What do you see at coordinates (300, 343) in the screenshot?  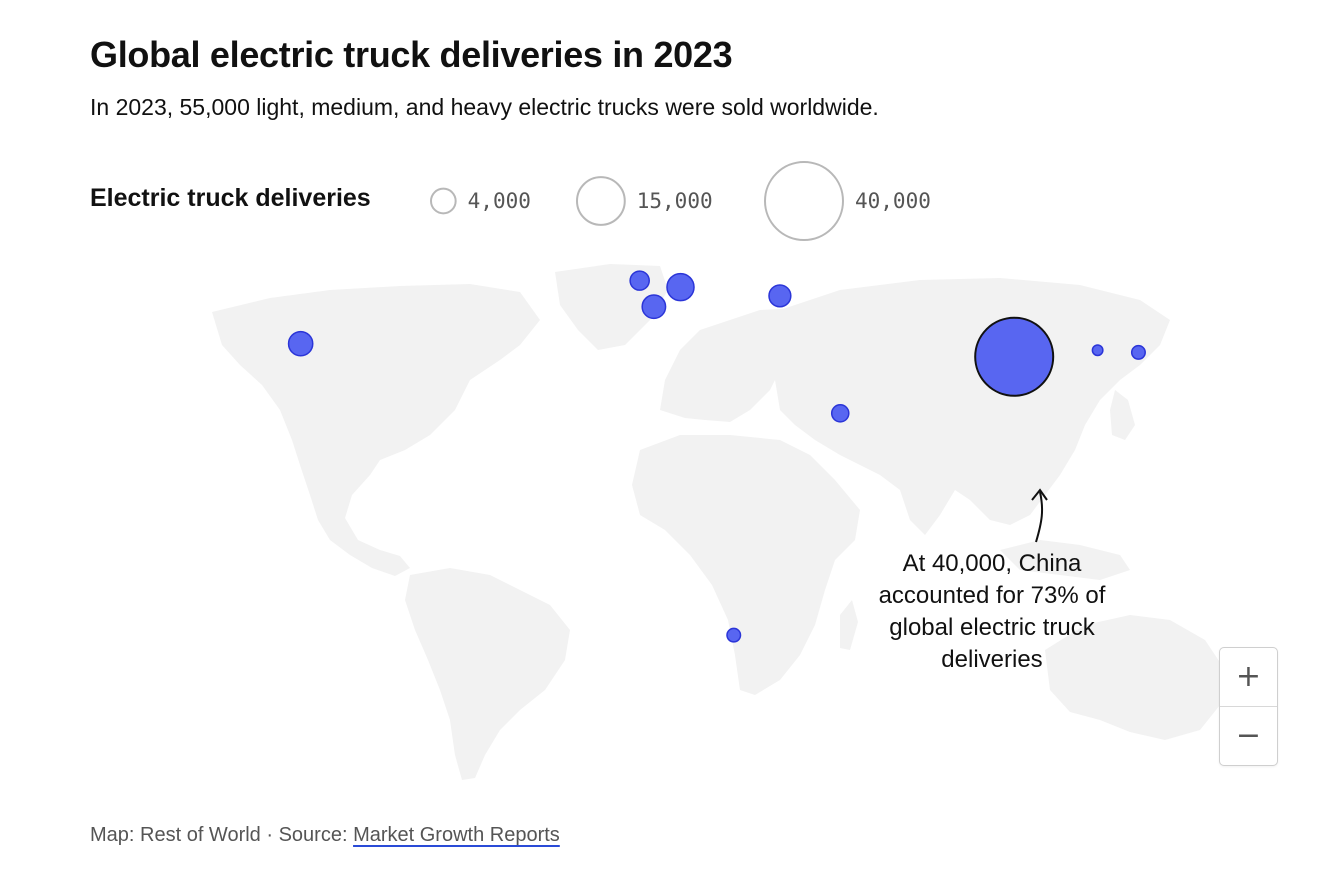 I see `bubble-united-states` at bounding box center [300, 343].